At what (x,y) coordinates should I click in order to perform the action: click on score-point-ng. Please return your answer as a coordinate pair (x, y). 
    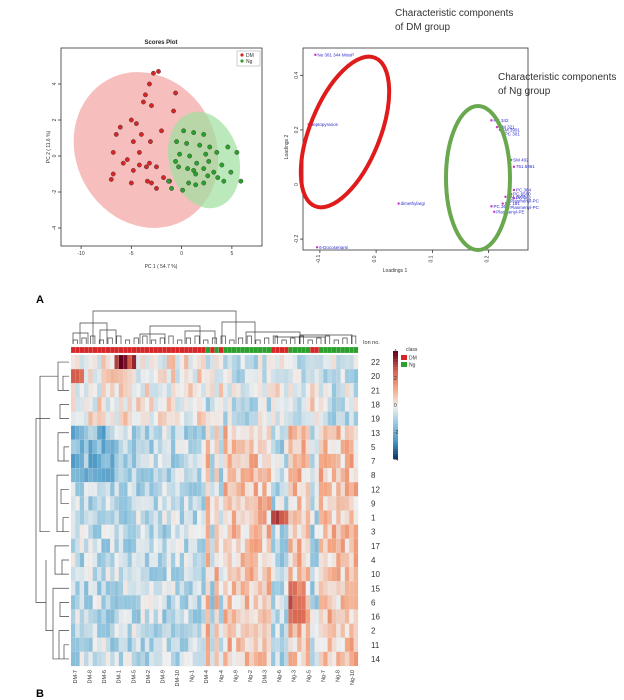
    Looking at the image, I should click on (194, 133).